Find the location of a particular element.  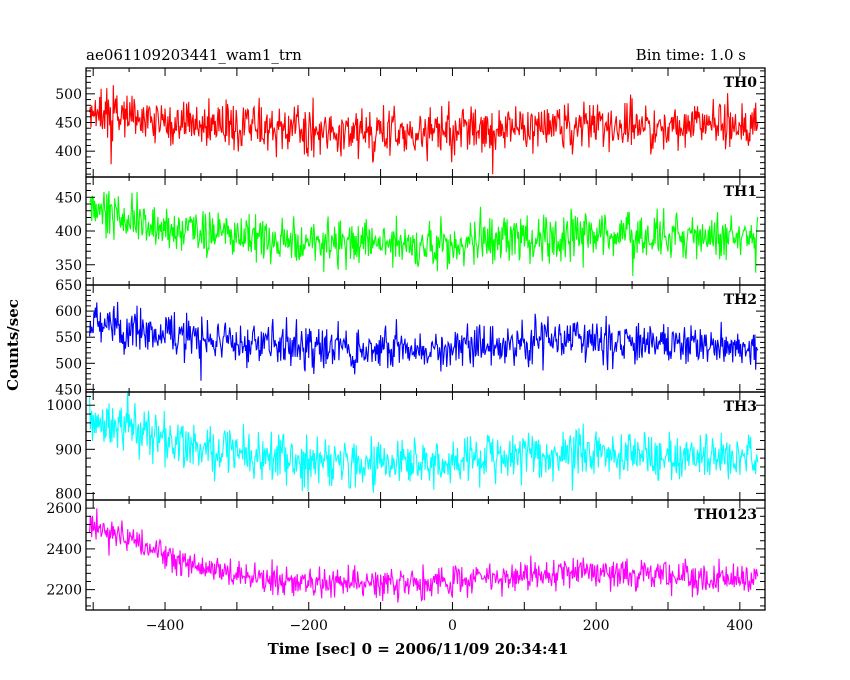

panel-th1: 350 400 450 TH1 is located at coordinates (410, 231).